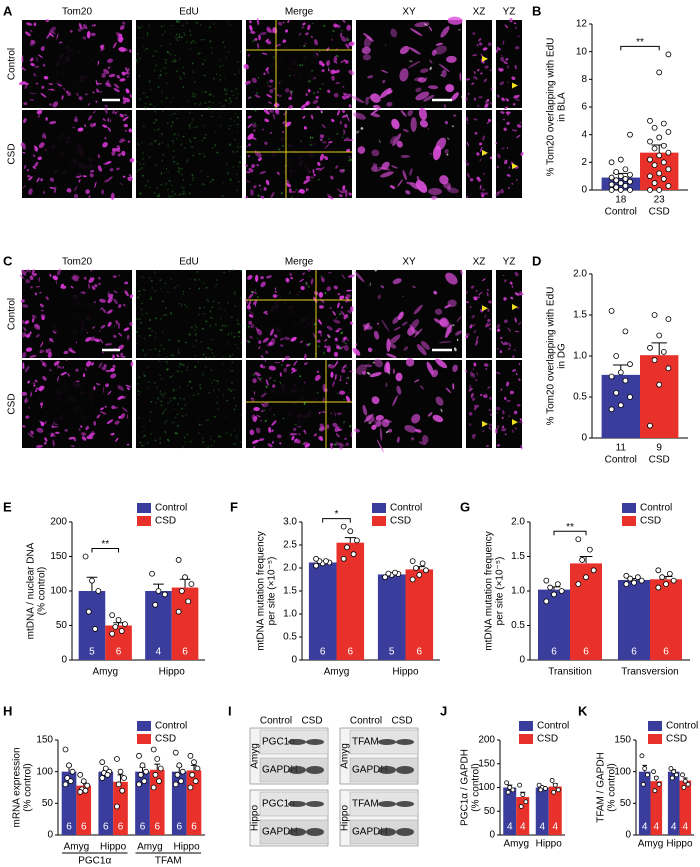  Describe the element at coordinates (656, 808) in the screenshot. I see `bar` at that location.